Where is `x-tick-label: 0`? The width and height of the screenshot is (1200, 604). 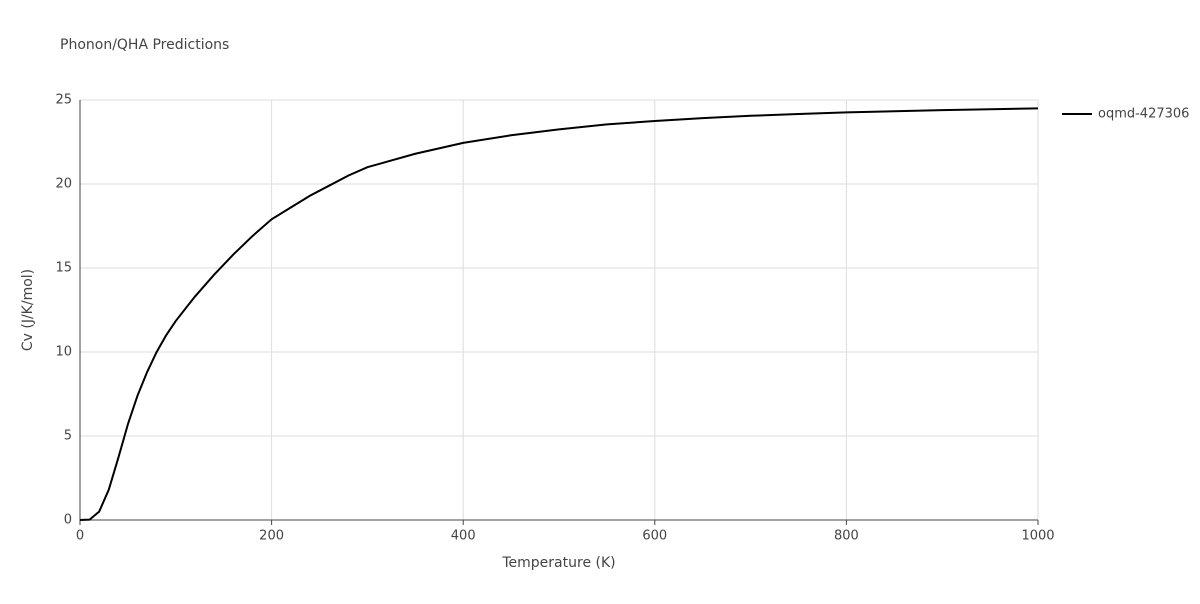 x-tick-label: 0 is located at coordinates (80, 536).